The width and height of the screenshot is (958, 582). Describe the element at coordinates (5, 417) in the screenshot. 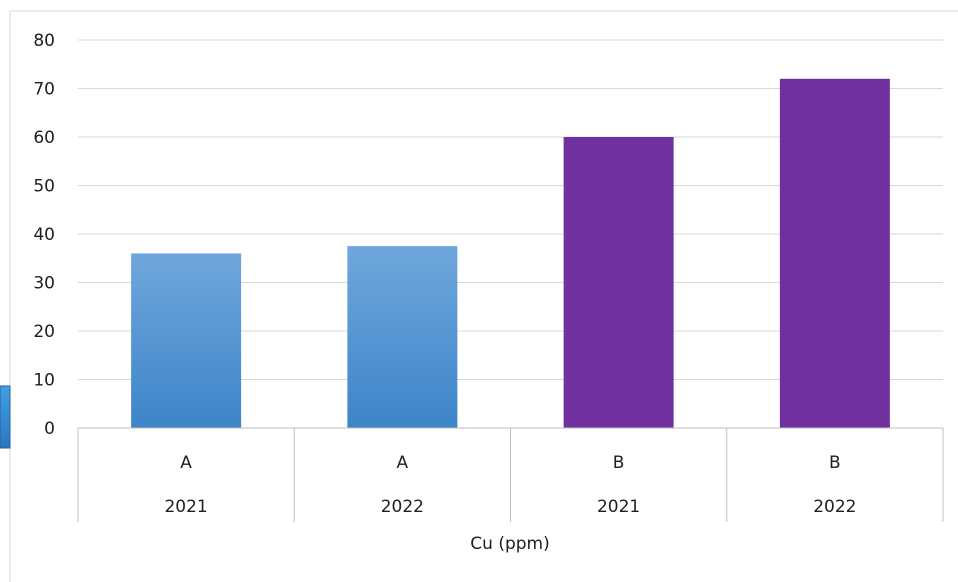

I see `legend-marker` at that location.